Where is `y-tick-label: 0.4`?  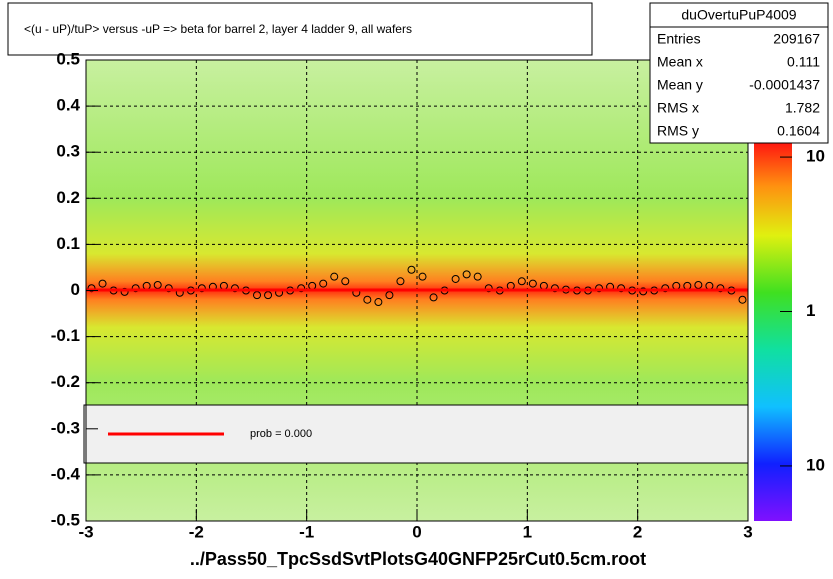 y-tick-label: 0.4 is located at coordinates (68, 105).